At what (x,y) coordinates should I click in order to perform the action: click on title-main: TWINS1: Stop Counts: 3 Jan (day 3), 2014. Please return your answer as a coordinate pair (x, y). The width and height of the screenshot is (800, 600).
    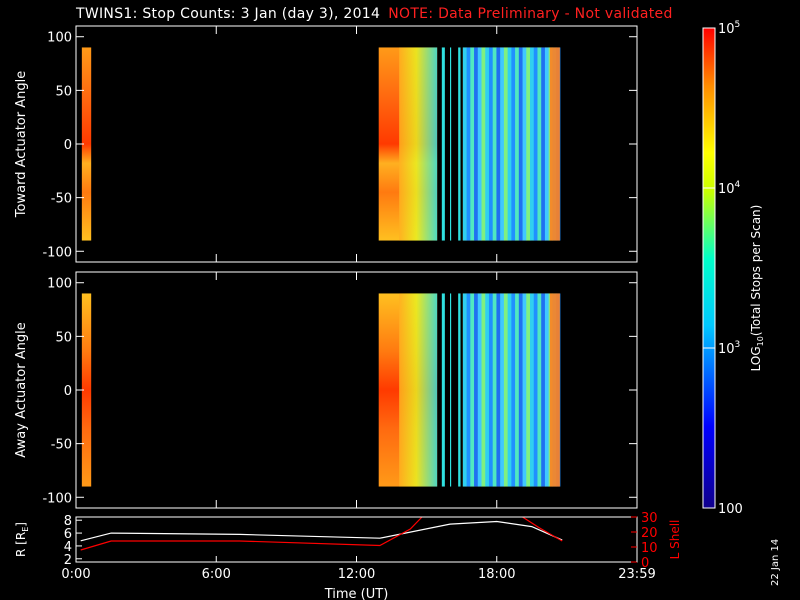
    Looking at the image, I should click on (228, 14).